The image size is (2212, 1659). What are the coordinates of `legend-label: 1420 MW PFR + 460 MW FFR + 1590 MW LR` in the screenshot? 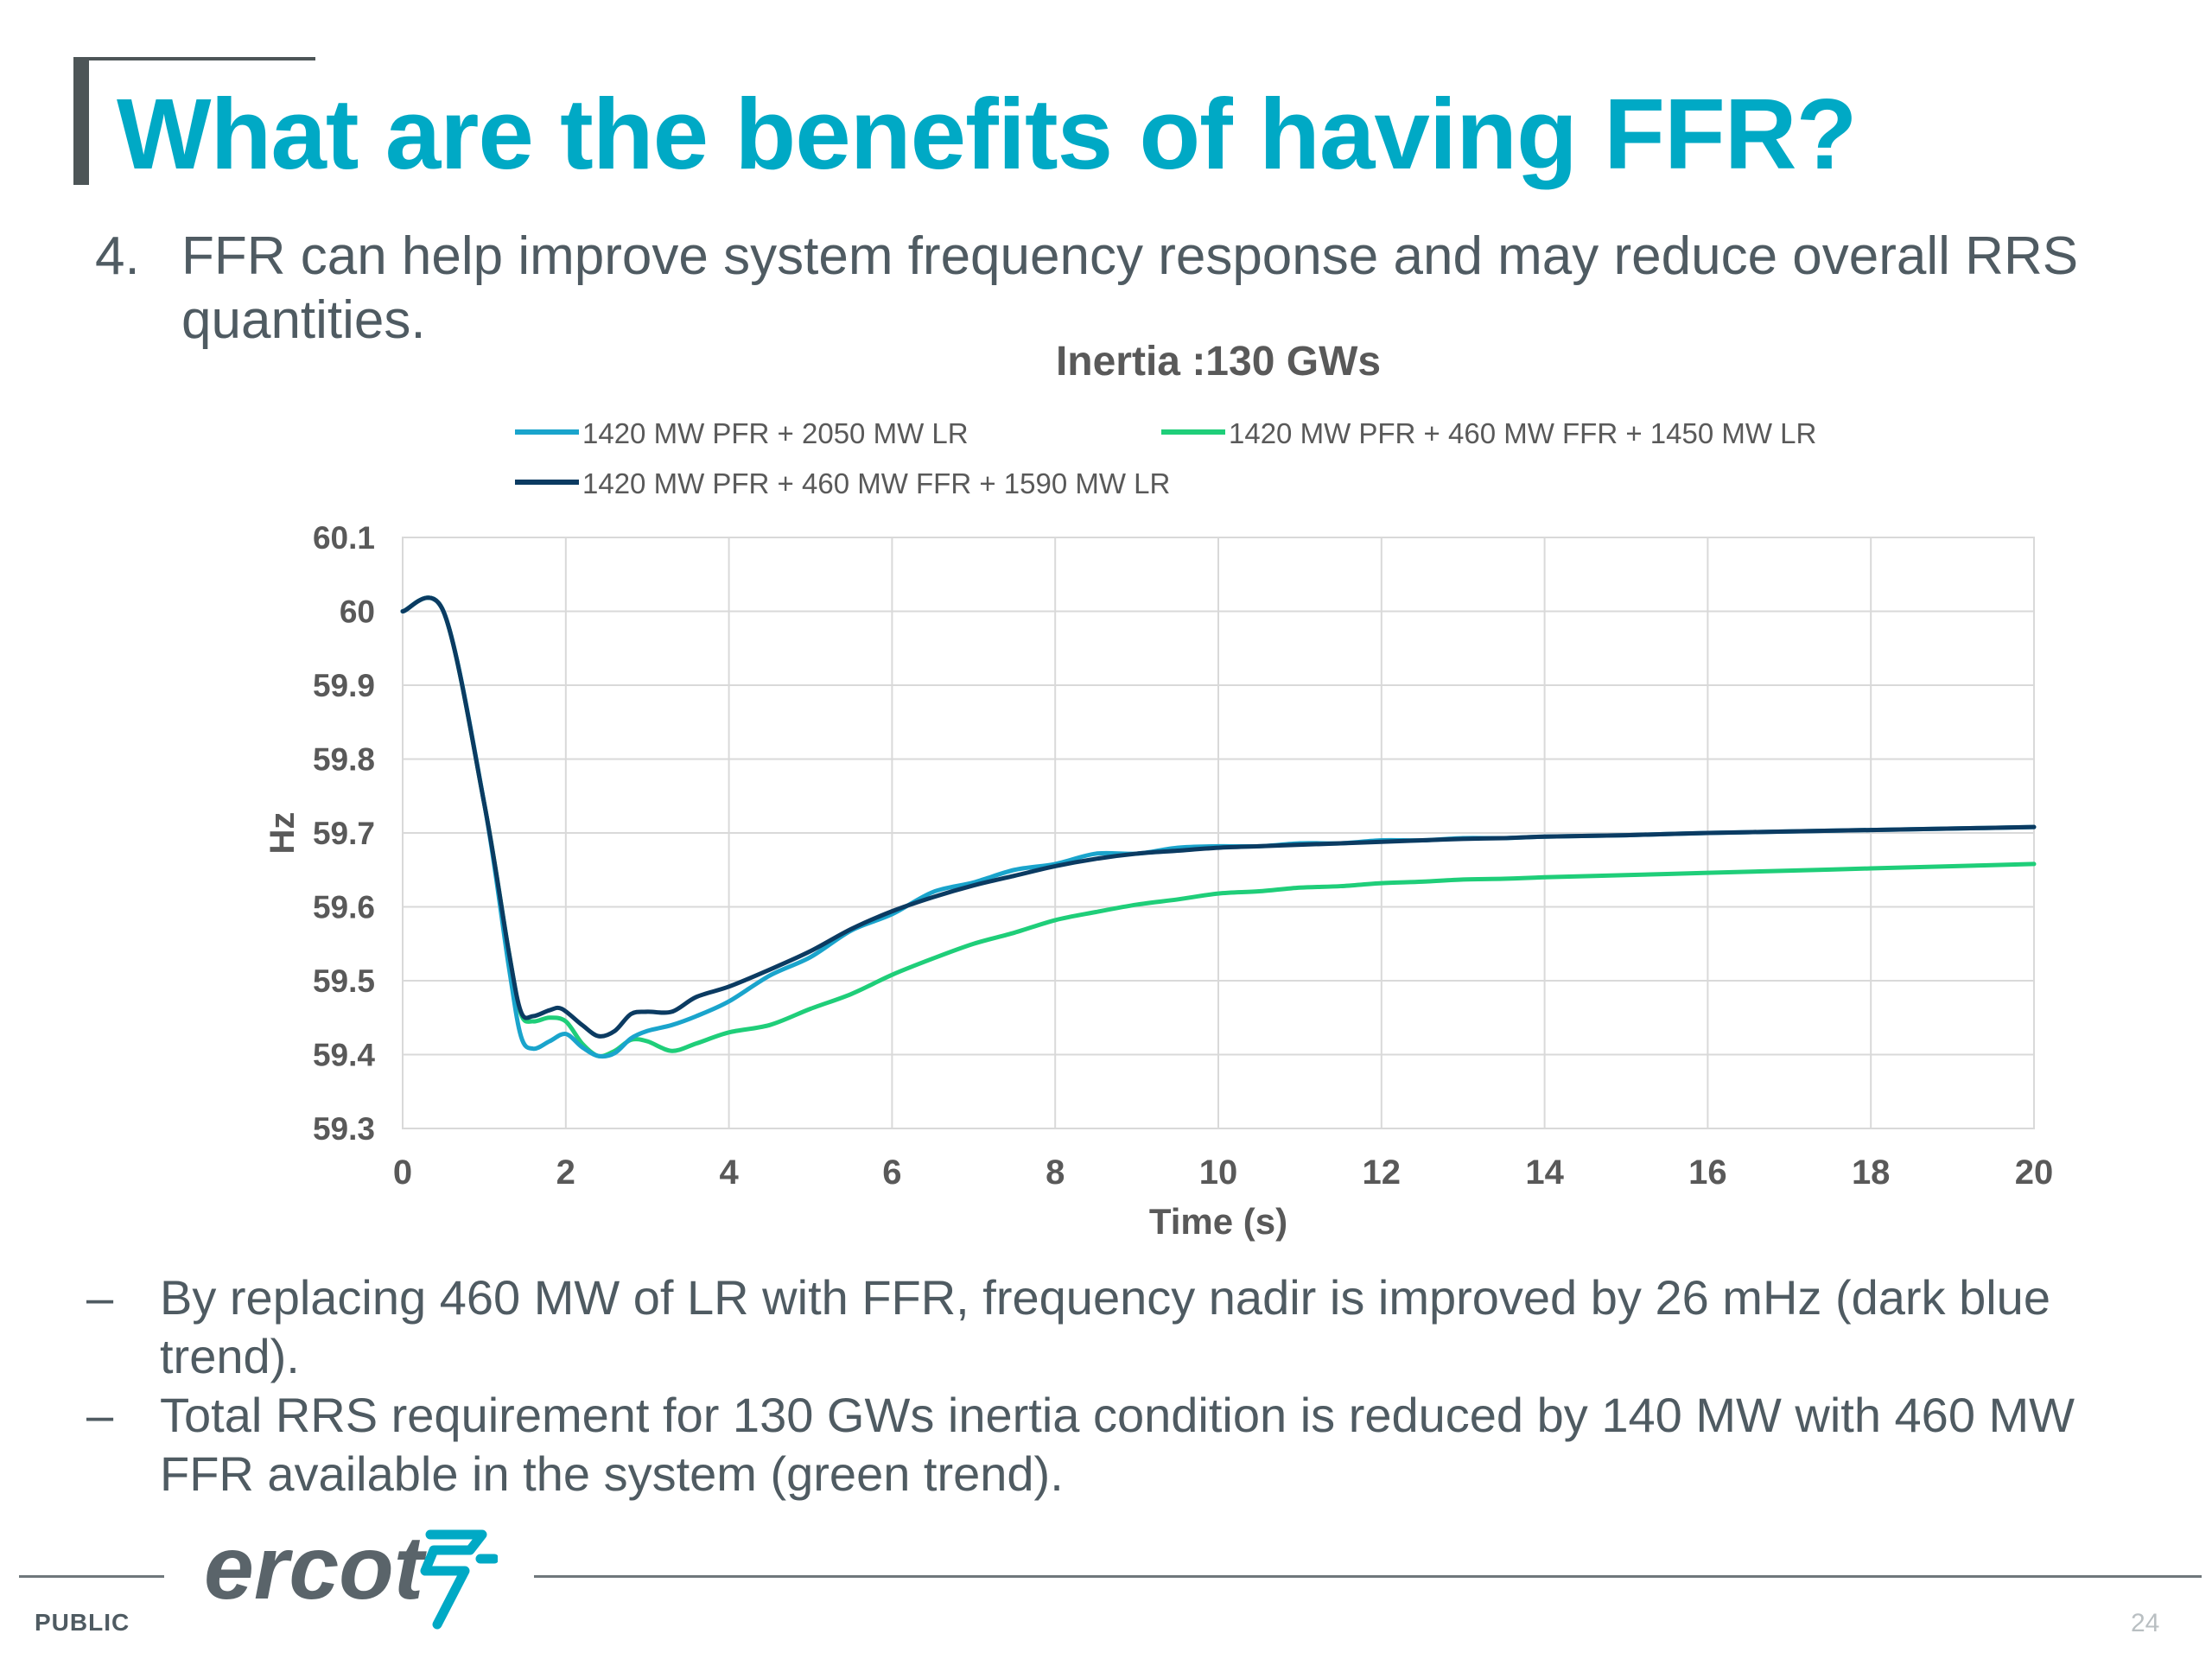 It's located at (876, 483).